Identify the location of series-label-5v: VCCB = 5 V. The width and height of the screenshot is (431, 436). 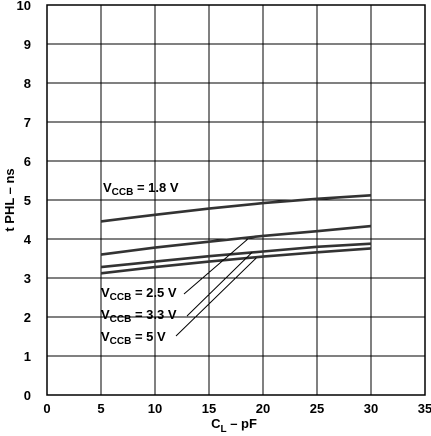
(133, 338).